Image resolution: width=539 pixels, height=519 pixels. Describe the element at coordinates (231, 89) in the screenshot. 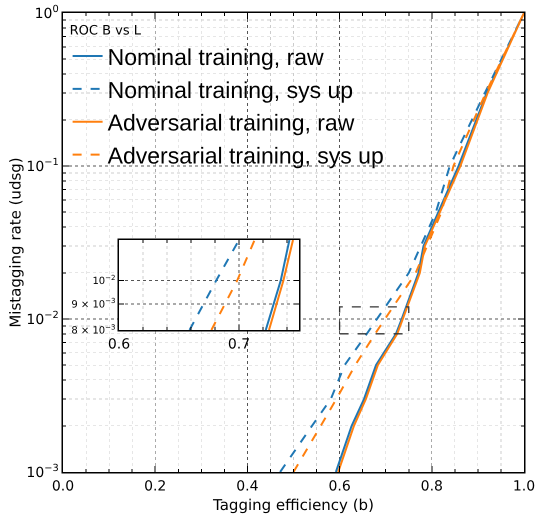

I see `legend-label: Nominal training, sys up` at that location.